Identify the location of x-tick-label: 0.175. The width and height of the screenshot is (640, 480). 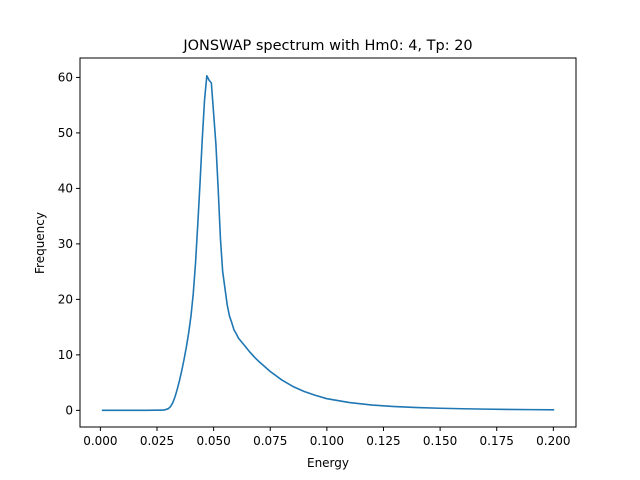
(497, 441).